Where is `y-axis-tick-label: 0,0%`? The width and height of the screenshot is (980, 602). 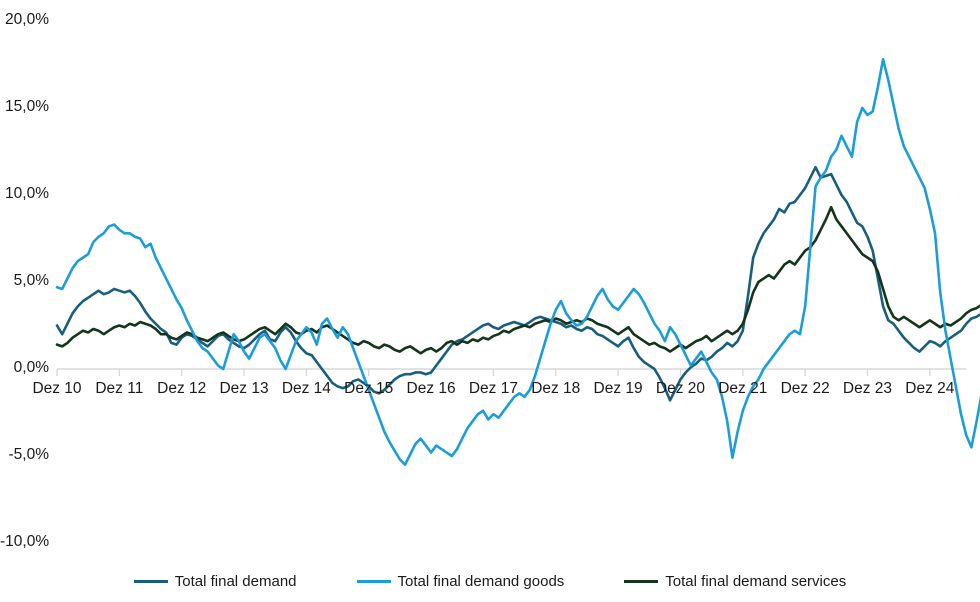 y-axis-tick-label: 0,0% is located at coordinates (31, 367).